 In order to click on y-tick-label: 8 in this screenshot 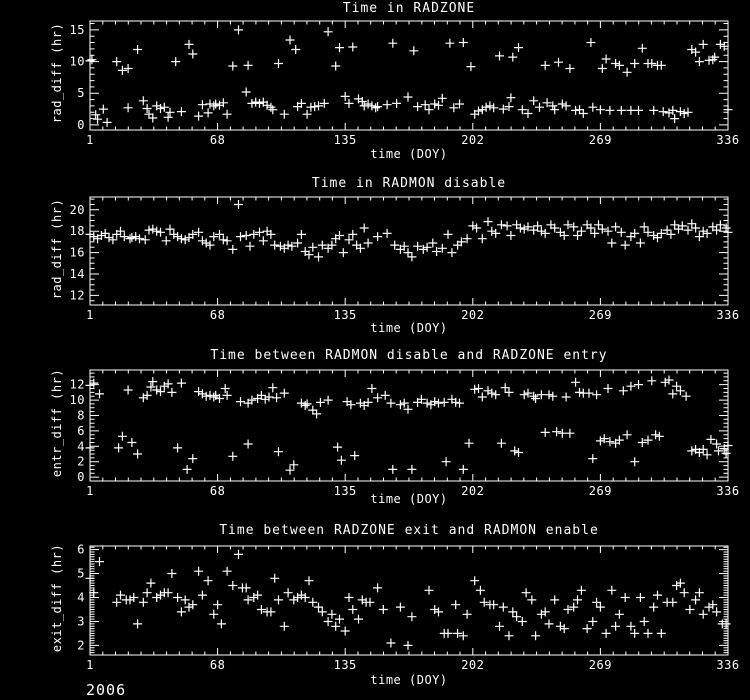, I will do `click(81, 416)`.